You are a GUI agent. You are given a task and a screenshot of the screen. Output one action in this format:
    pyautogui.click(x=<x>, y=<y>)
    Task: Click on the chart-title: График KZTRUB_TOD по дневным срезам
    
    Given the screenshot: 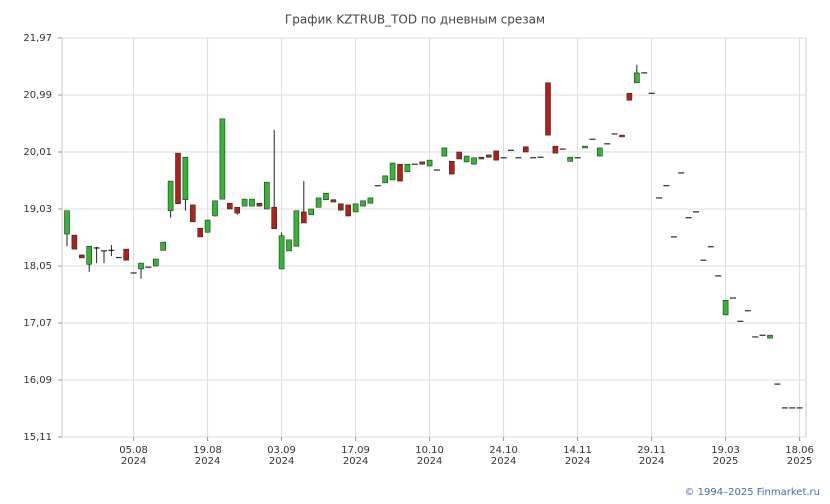 What is the action you would take?
    pyautogui.click(x=415, y=20)
    